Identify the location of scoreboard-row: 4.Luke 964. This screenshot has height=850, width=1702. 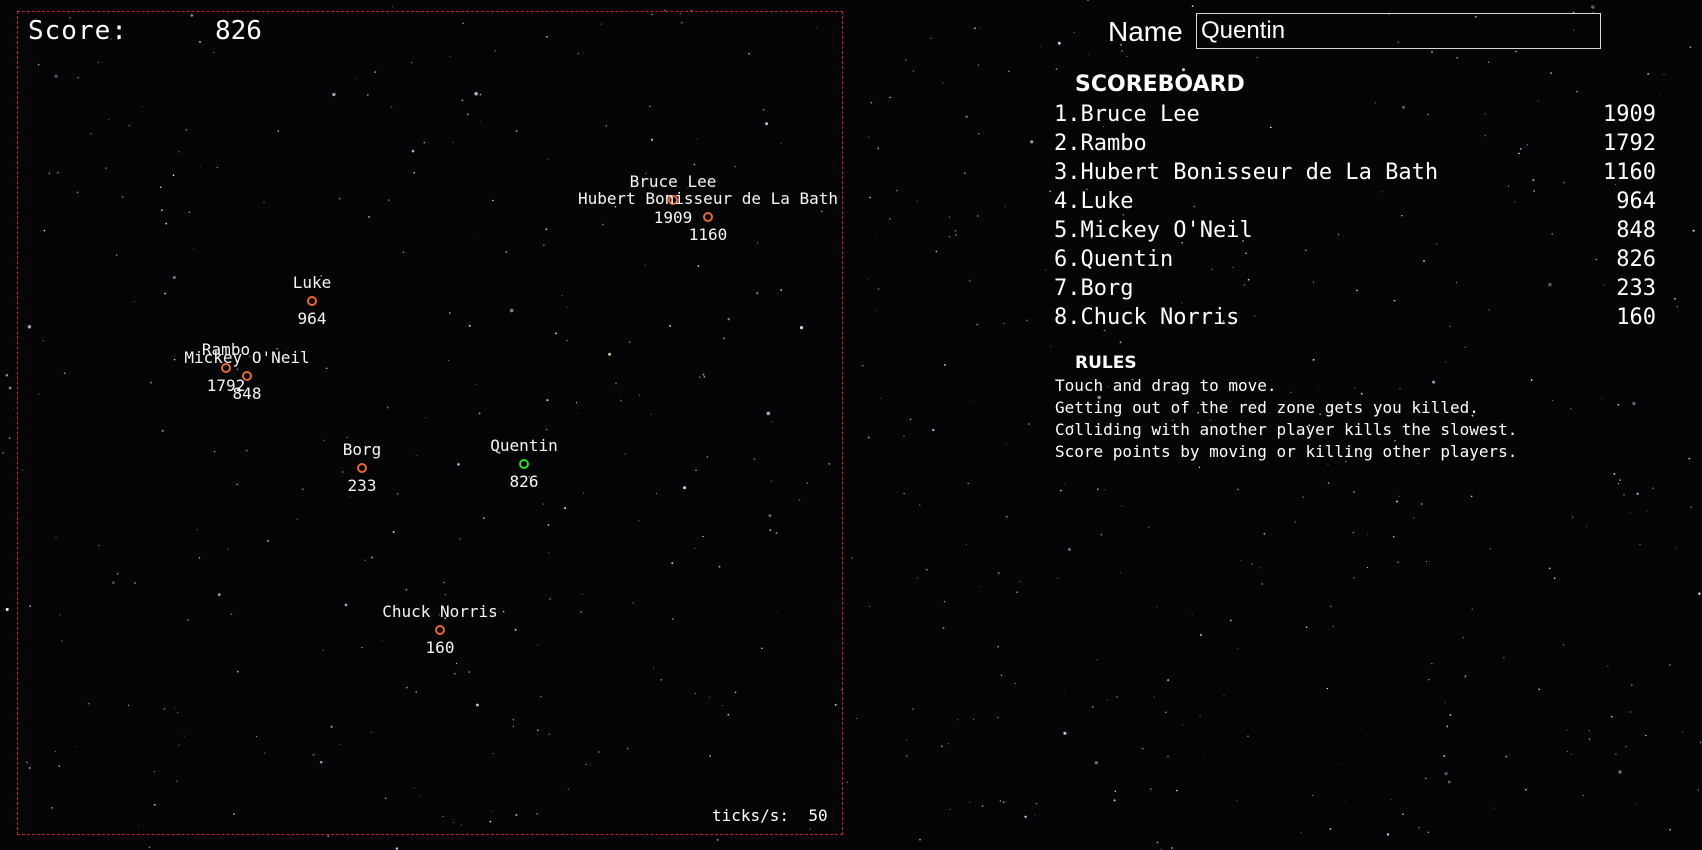
(1355, 201).